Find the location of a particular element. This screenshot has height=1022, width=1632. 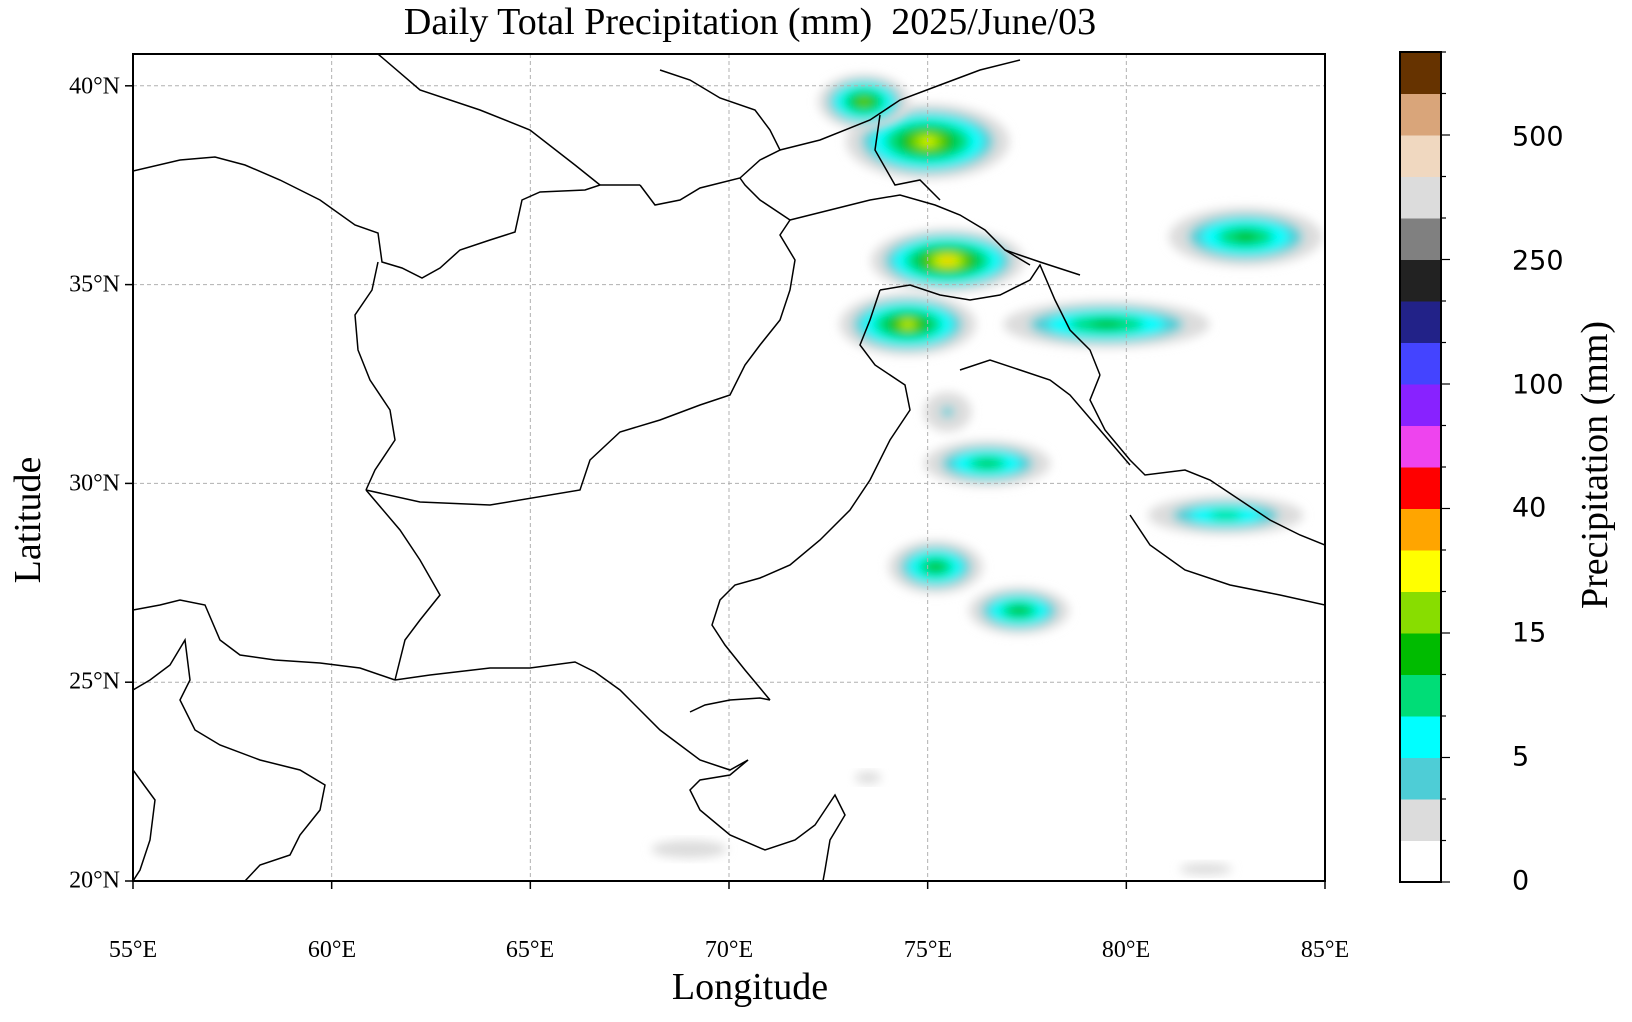

india-china-border is located at coordinates (1207, 460).